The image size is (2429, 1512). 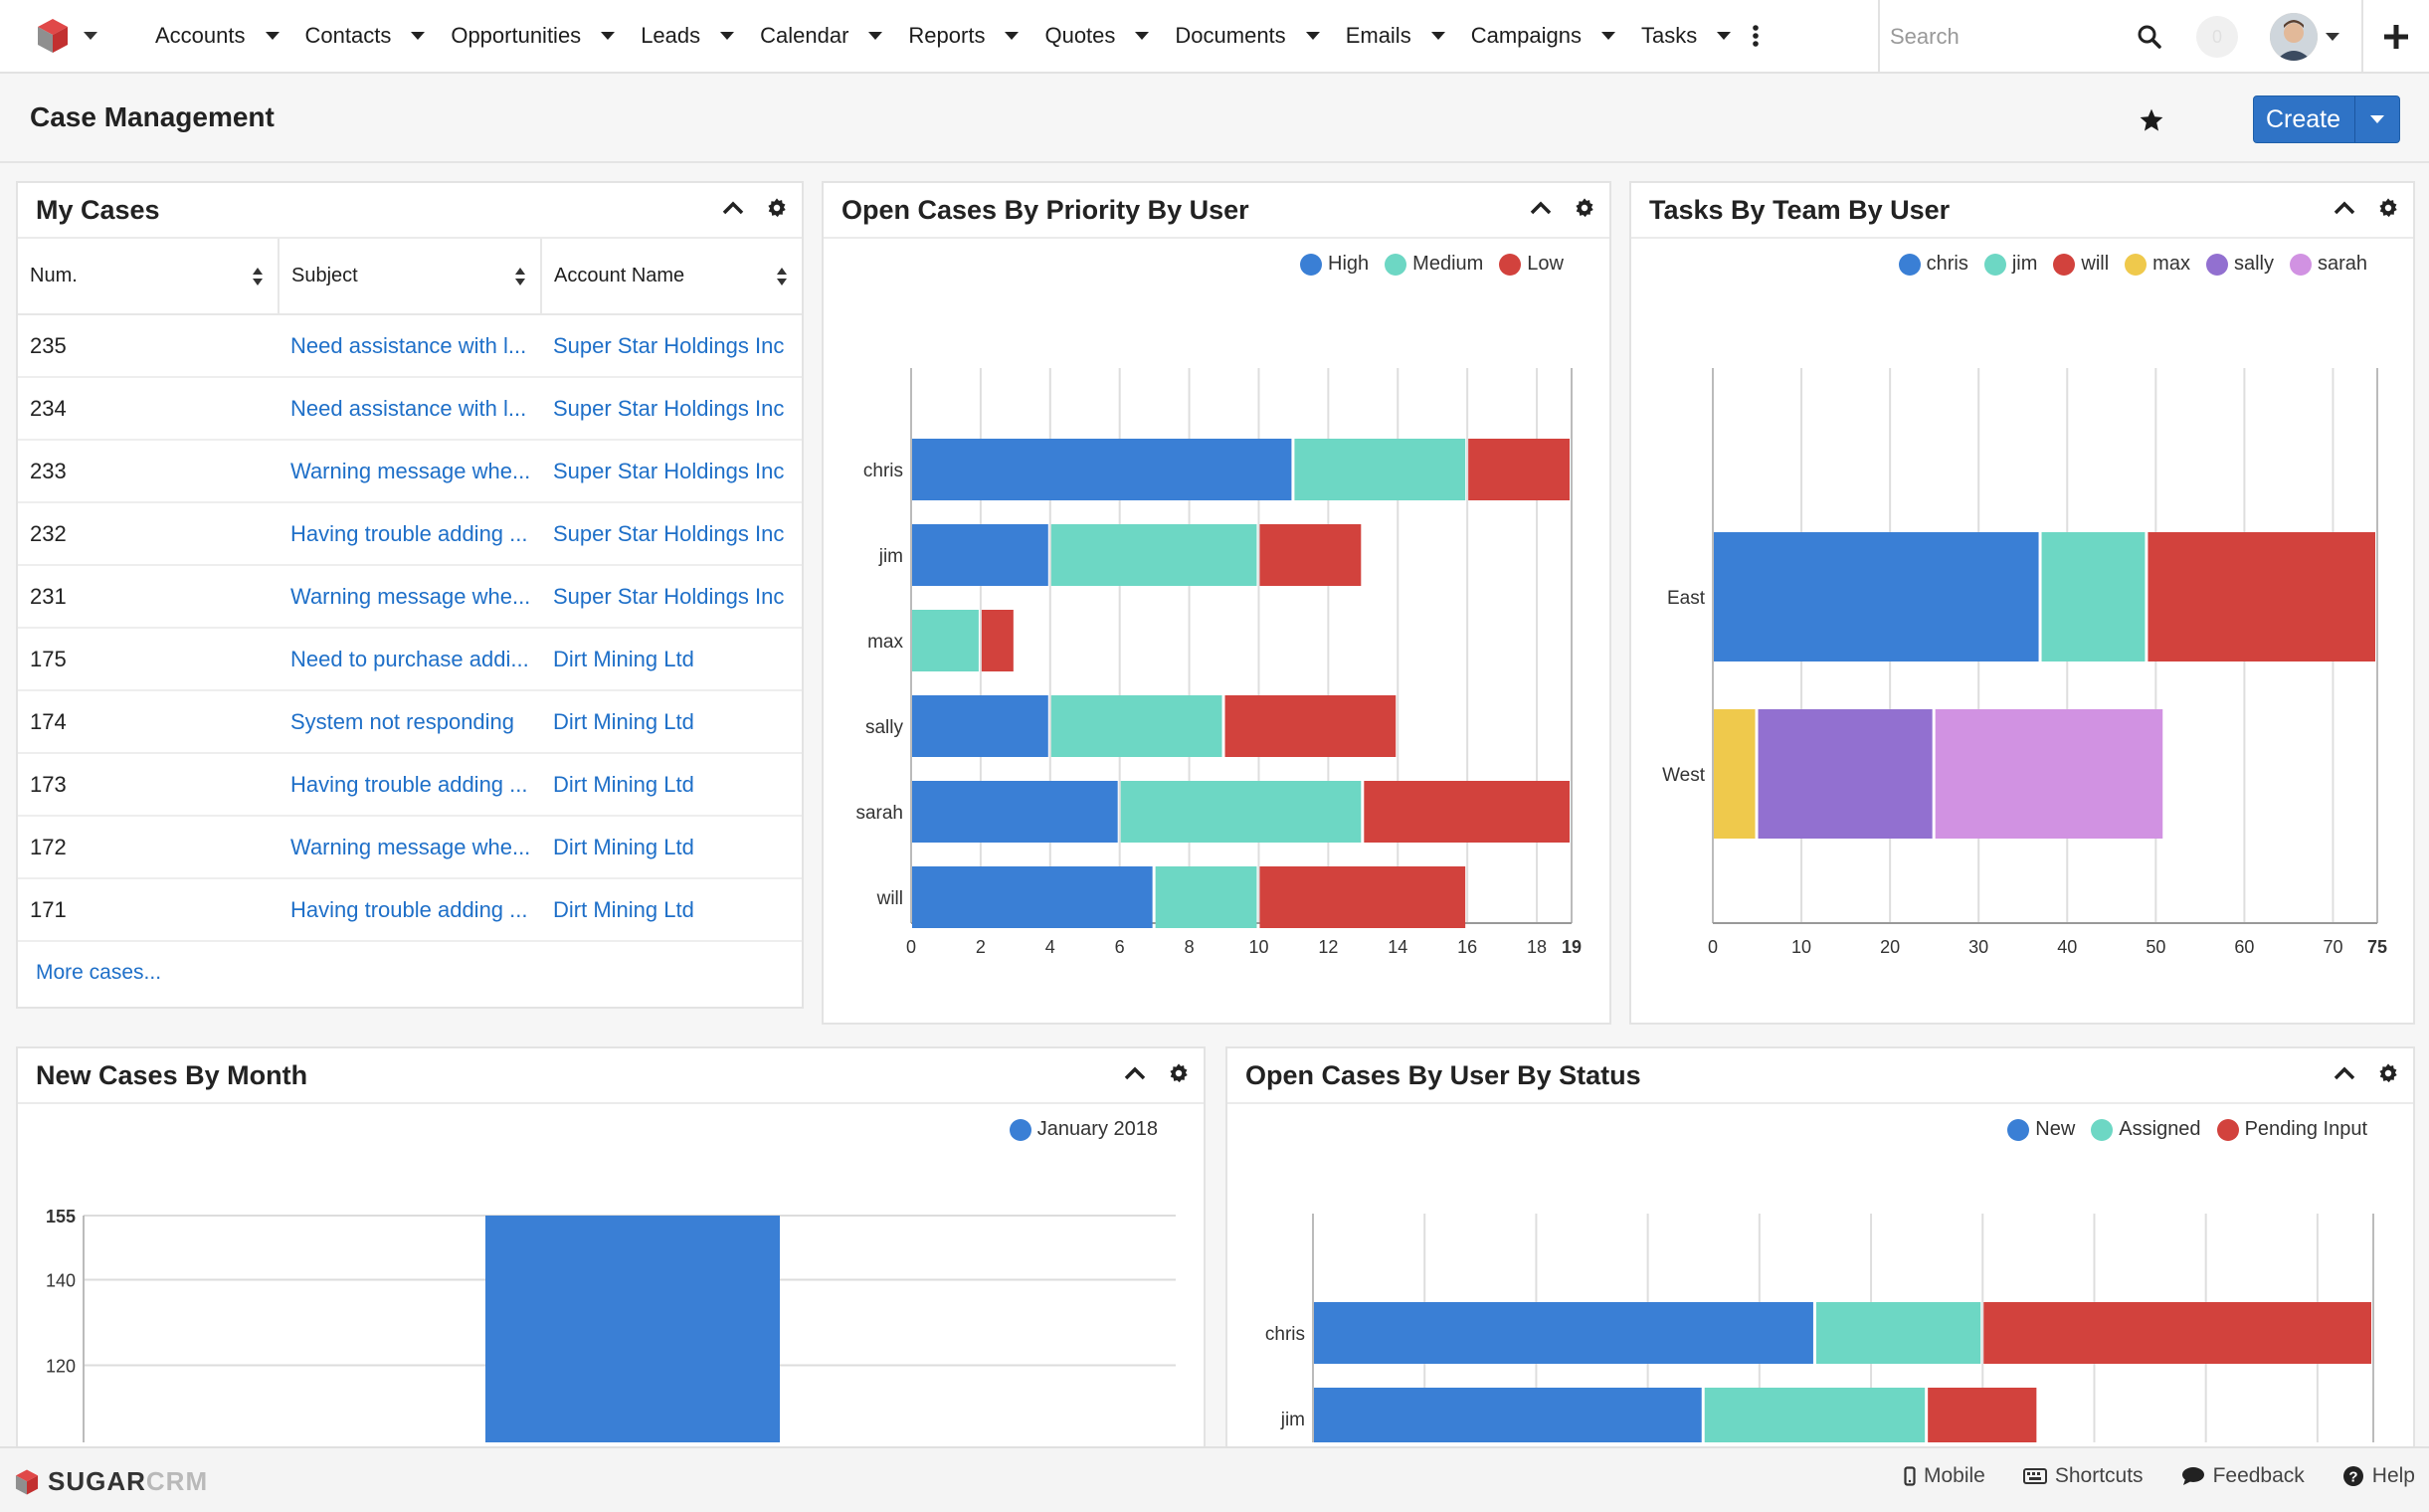 I want to click on nav-item-leads: Leads, so click(x=675, y=36).